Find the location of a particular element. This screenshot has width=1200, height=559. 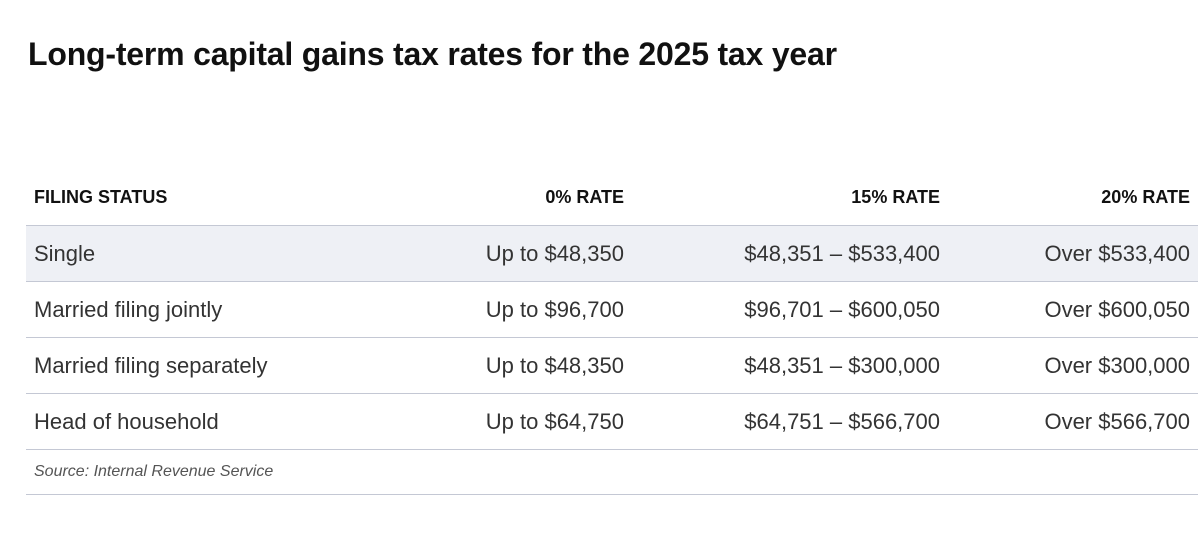

cell-filing-status: Single is located at coordinates (196, 253).